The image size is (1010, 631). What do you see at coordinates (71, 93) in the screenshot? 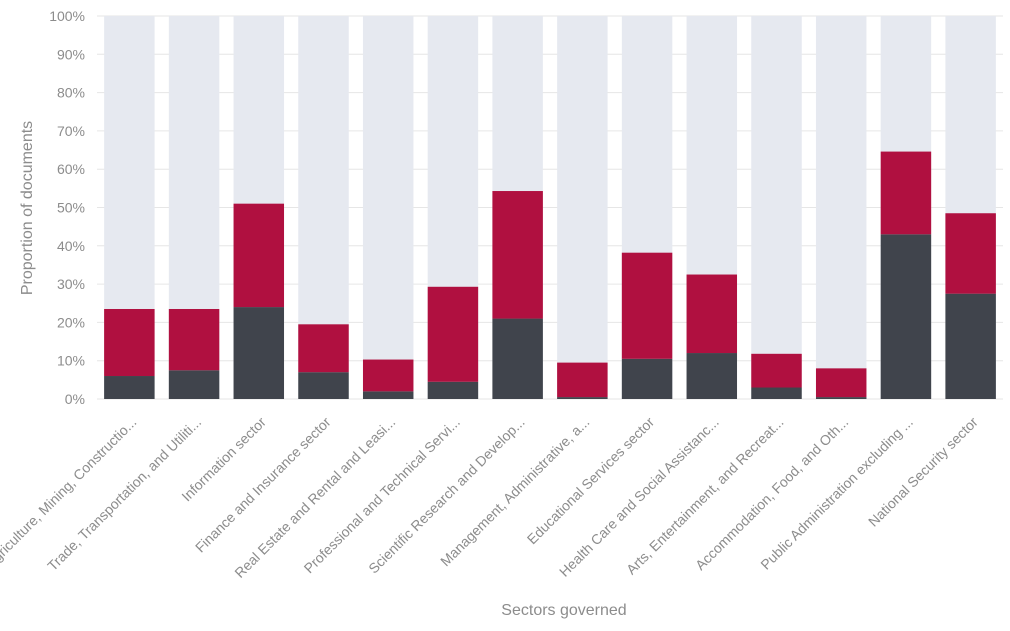
I see `y-tick-label: 80%` at bounding box center [71, 93].